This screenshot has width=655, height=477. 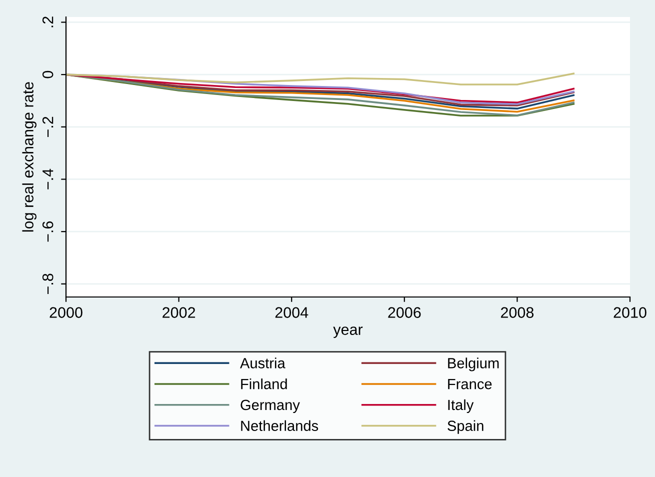 What do you see at coordinates (66, 312) in the screenshot?
I see `x-tick-label: 2000` at bounding box center [66, 312].